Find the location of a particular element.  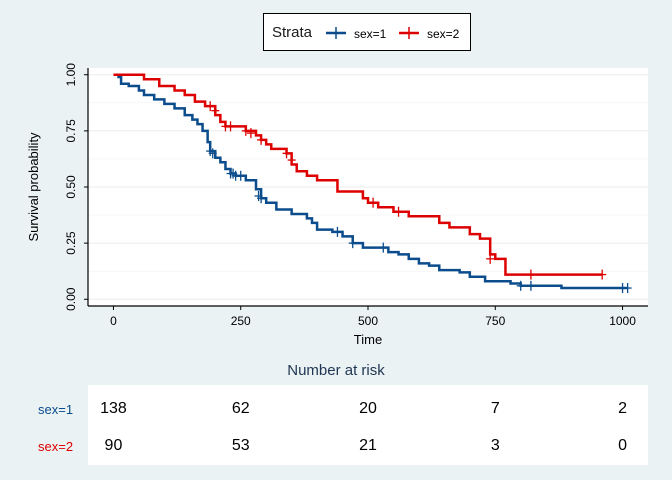

y-tick-label-3: 0.75 is located at coordinates (71, 131).